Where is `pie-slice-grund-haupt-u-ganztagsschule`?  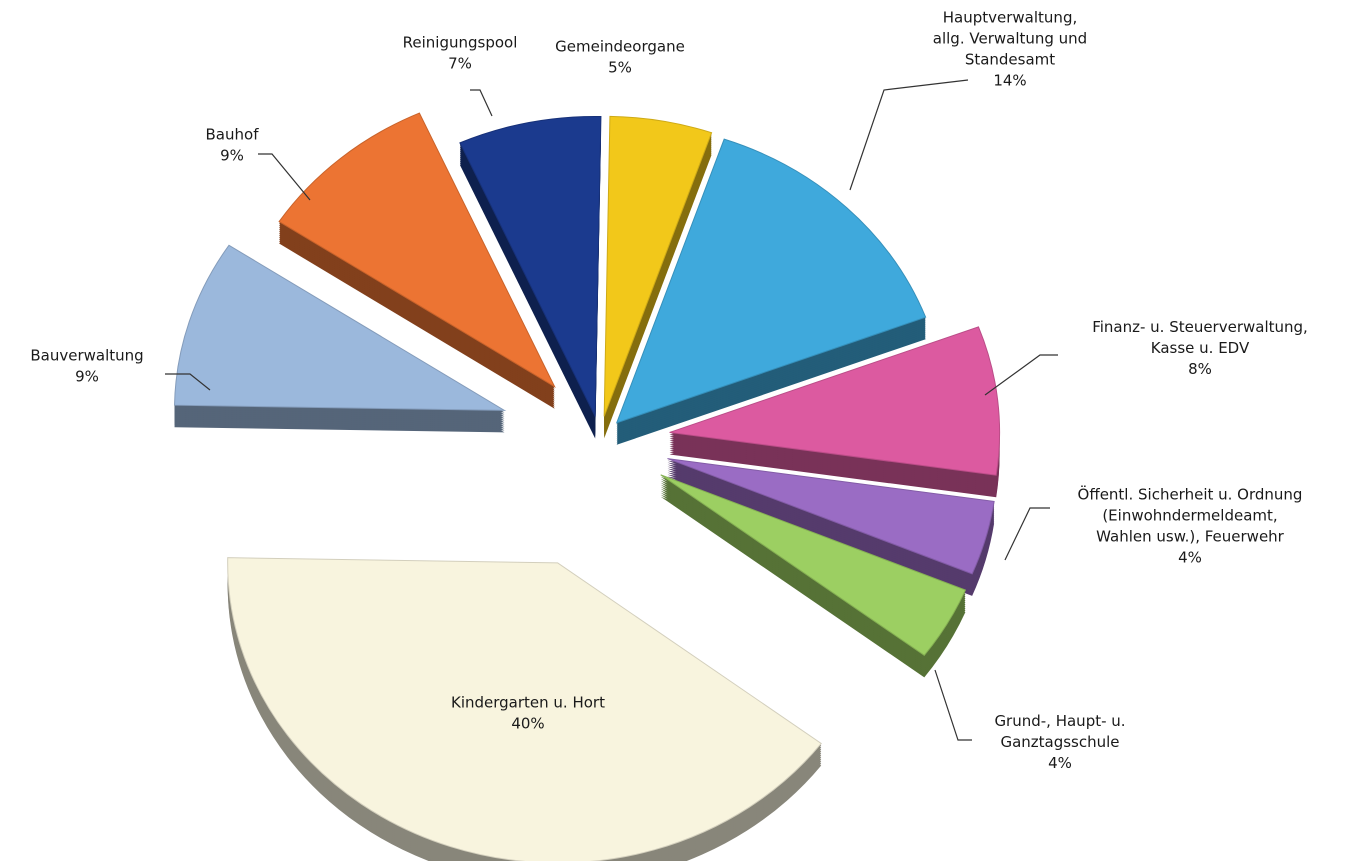 pie-slice-grund-haupt-u-ganztagsschule is located at coordinates (813, 565).